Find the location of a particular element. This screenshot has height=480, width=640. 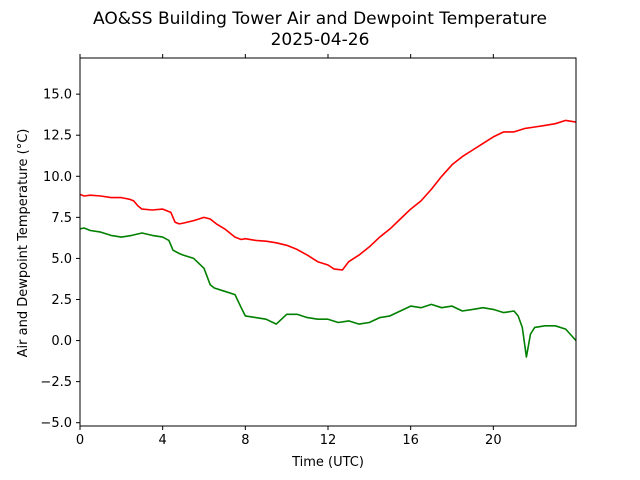

x-axis-label: Time (UTC) is located at coordinates (327, 462).